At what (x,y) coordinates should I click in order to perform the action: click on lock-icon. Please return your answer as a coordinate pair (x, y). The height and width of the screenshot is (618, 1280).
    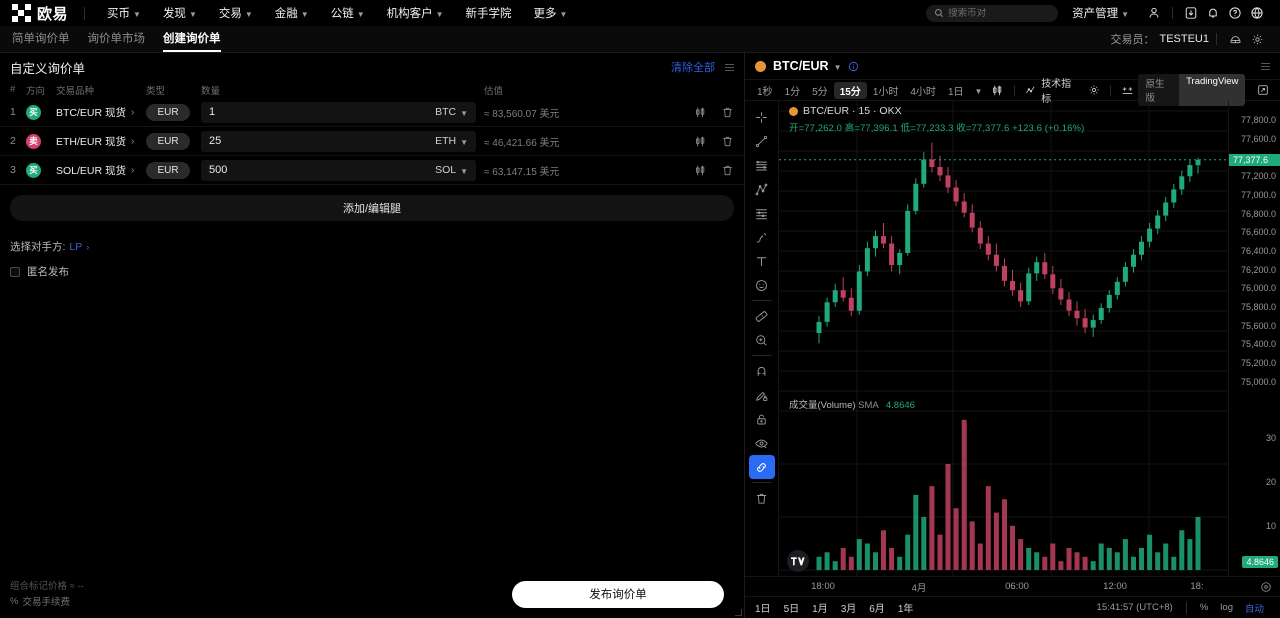
    Looking at the image, I should click on (762, 419).